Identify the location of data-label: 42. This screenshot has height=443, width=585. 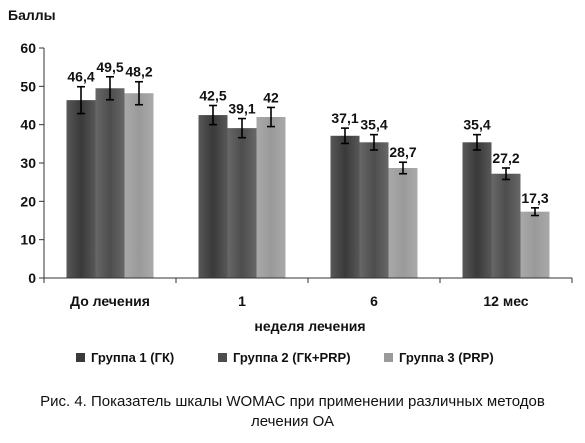
(271, 97).